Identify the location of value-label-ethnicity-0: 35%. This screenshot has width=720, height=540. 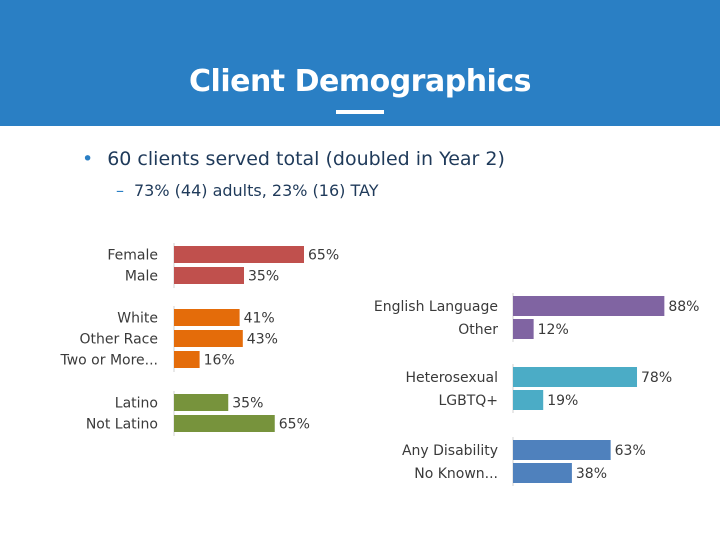
(247, 404).